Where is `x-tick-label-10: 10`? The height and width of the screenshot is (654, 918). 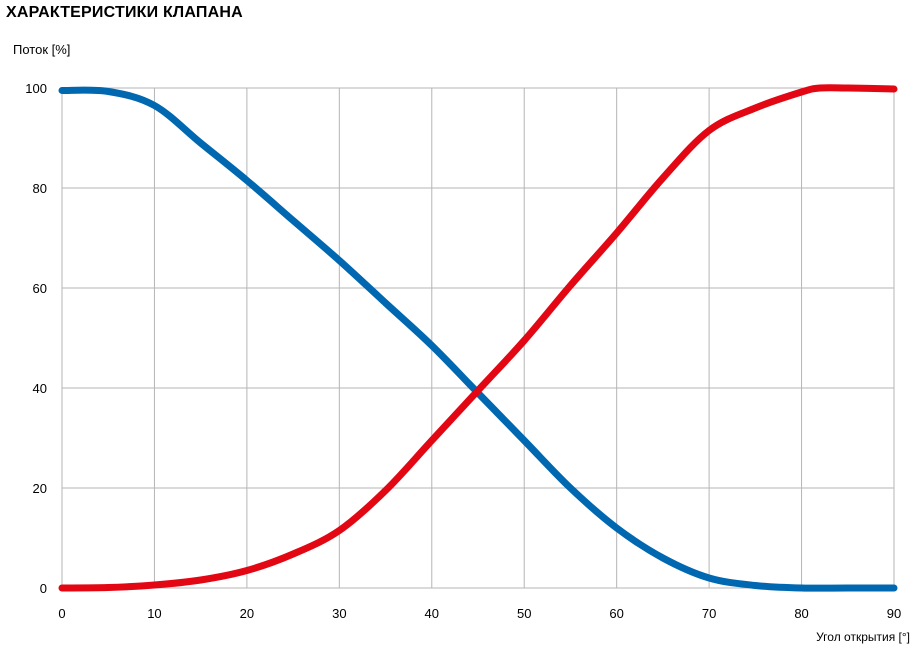 x-tick-label-10: 10 is located at coordinates (154, 613).